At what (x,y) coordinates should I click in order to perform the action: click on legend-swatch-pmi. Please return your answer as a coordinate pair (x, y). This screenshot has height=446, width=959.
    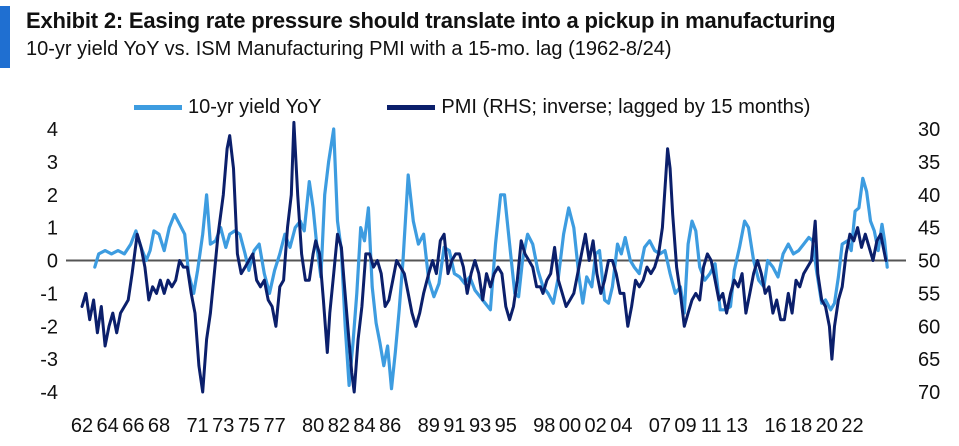
    Looking at the image, I should click on (411, 107).